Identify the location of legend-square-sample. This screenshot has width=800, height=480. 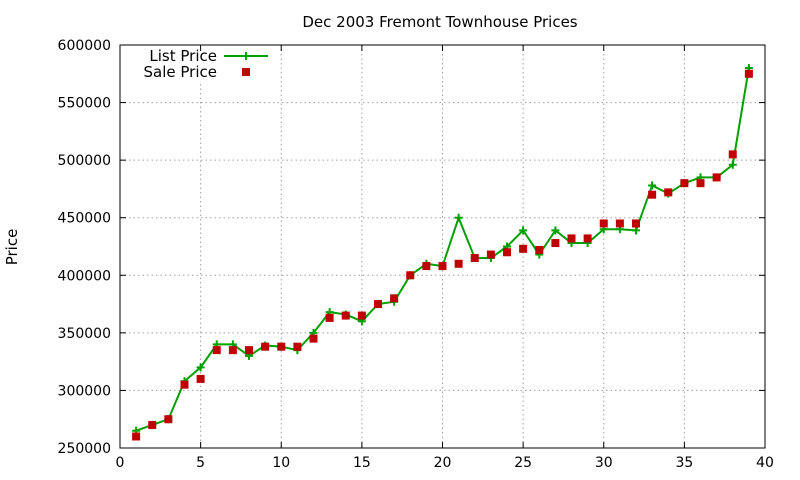
(246, 72).